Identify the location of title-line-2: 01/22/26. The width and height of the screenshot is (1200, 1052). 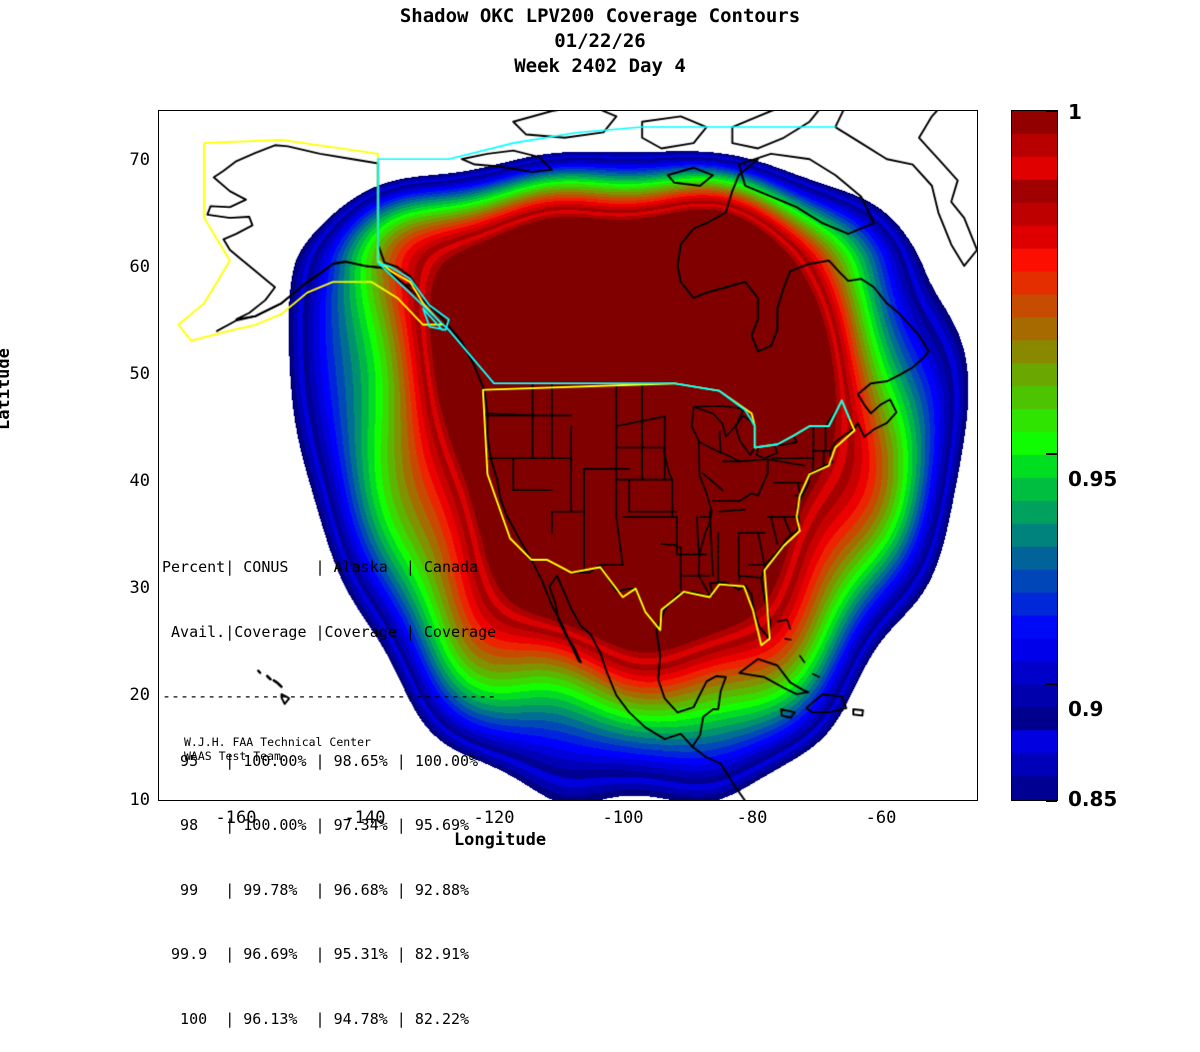
(600, 41).